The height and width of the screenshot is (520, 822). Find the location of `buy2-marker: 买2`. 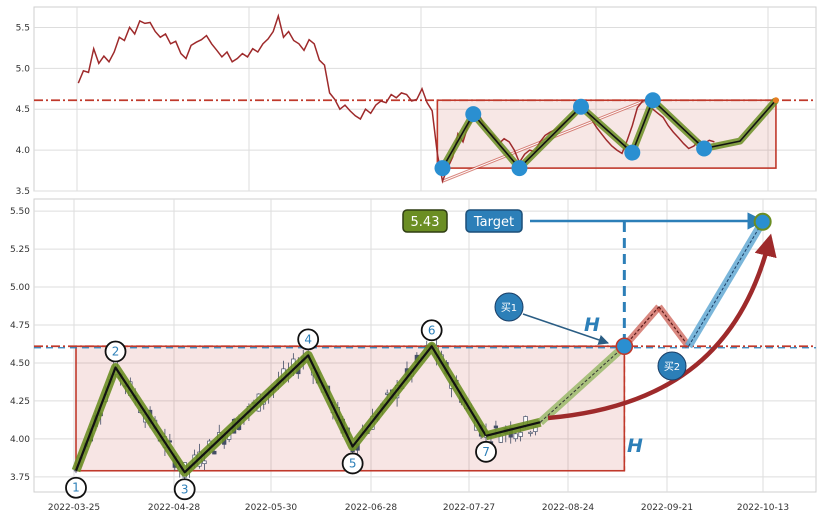

buy2-marker: 买2 is located at coordinates (672, 366).